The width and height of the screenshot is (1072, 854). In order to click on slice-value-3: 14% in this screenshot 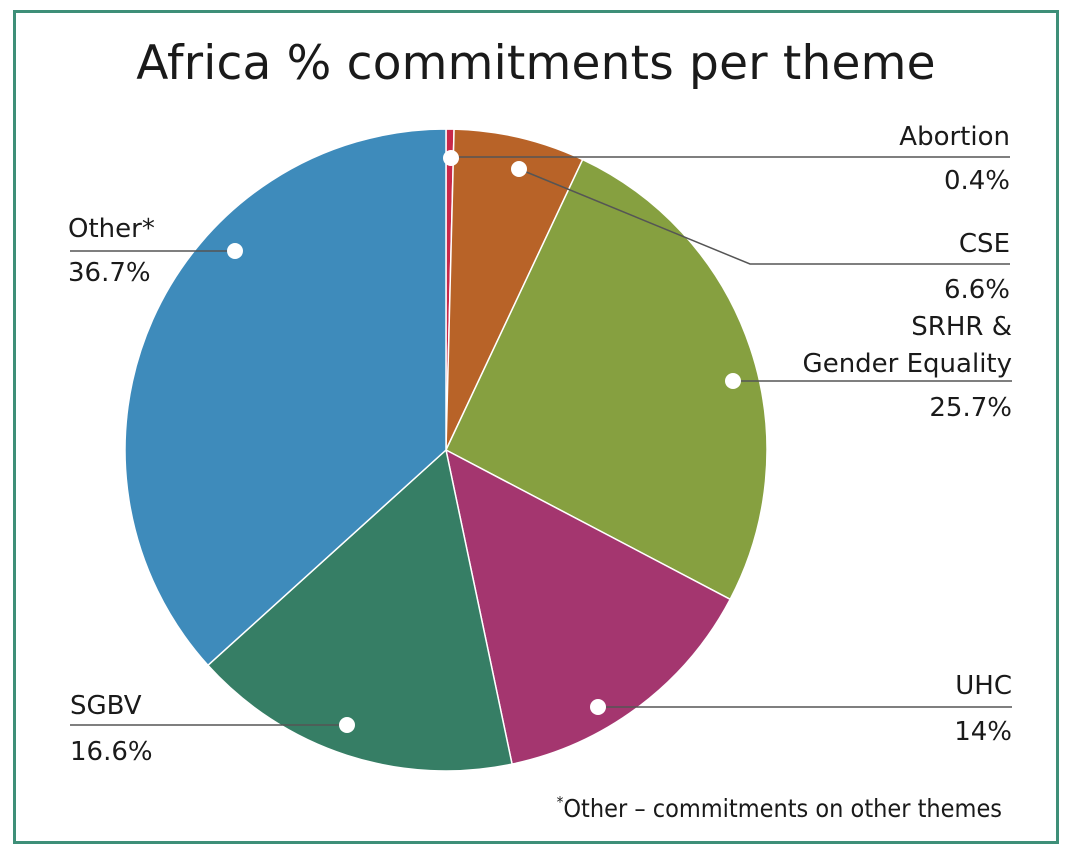, I will do `click(983, 732)`.